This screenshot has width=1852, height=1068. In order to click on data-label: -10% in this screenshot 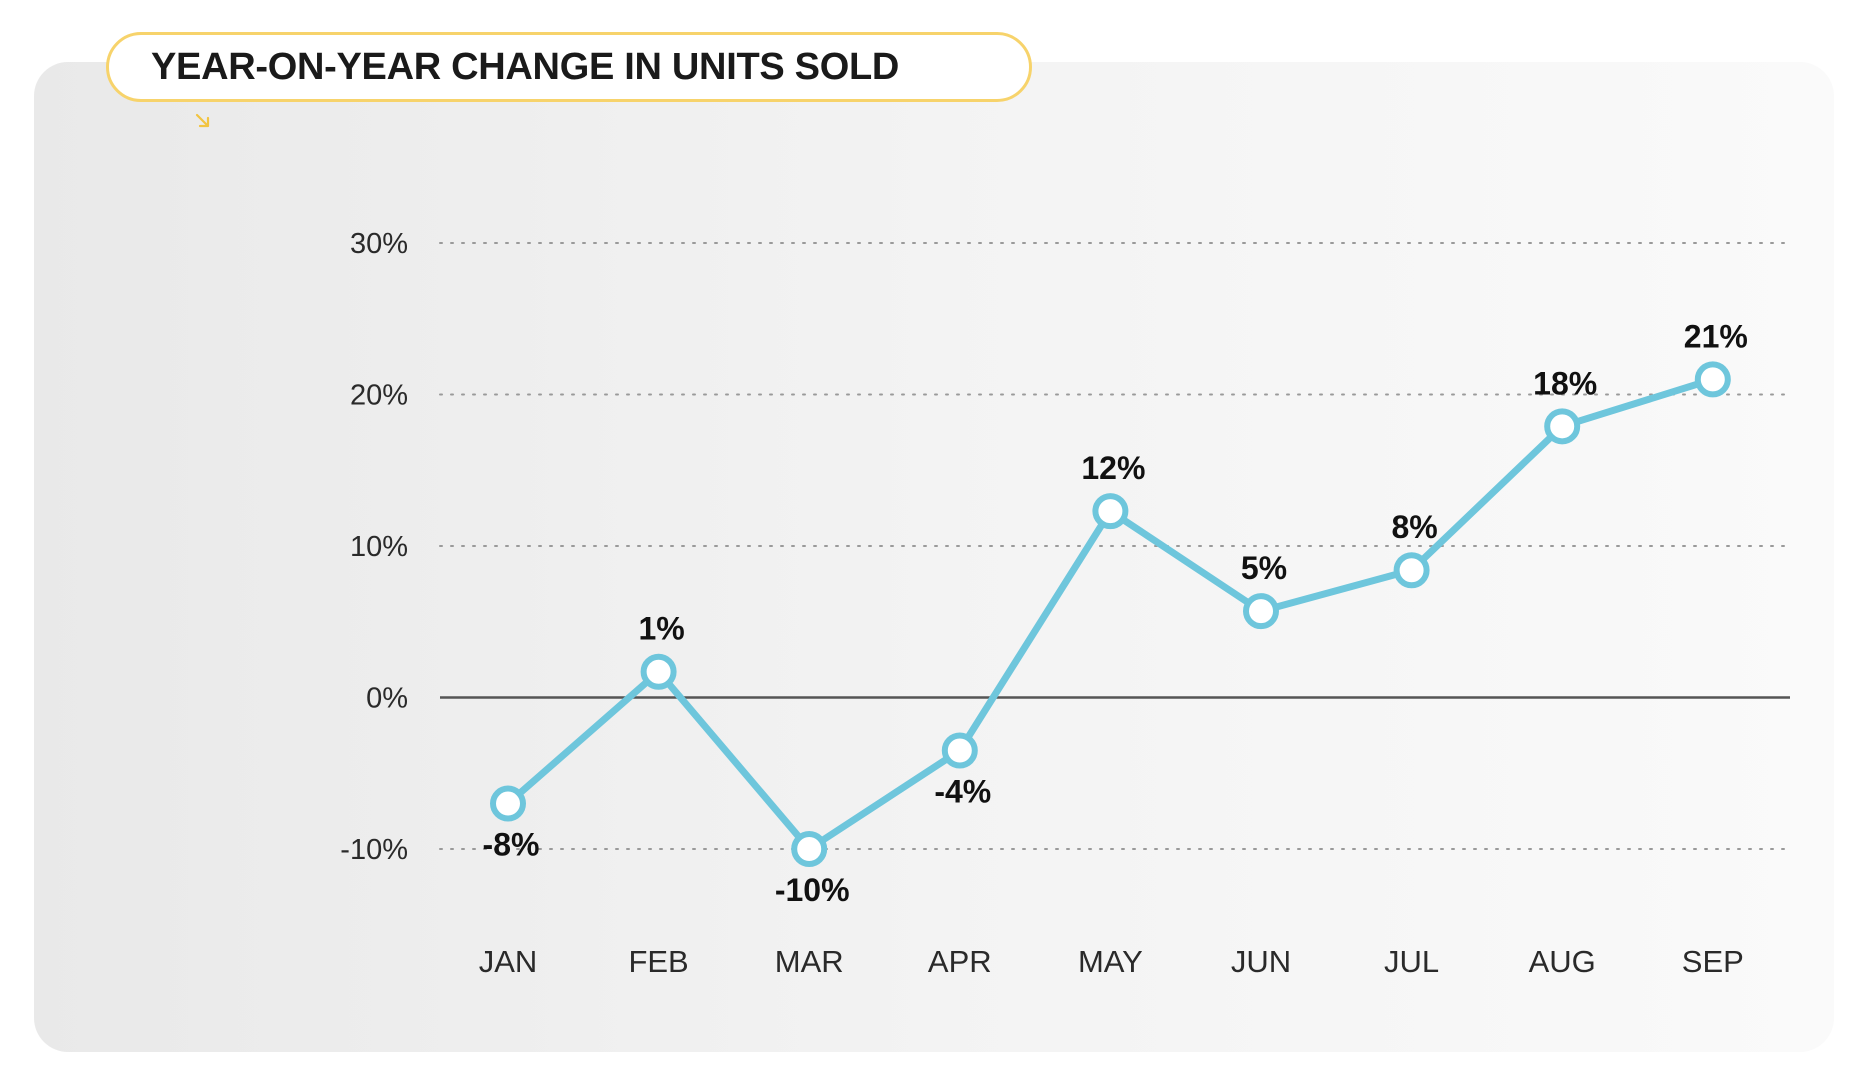, I will do `click(812, 890)`.